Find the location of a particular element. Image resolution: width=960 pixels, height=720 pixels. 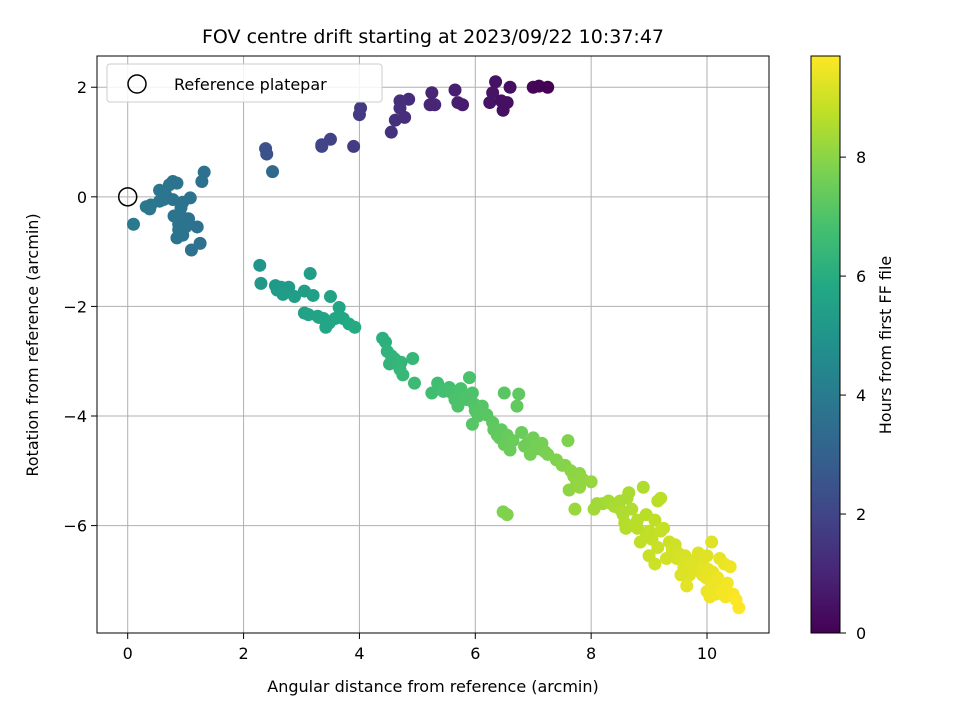

legend-box is located at coordinates (244, 83).